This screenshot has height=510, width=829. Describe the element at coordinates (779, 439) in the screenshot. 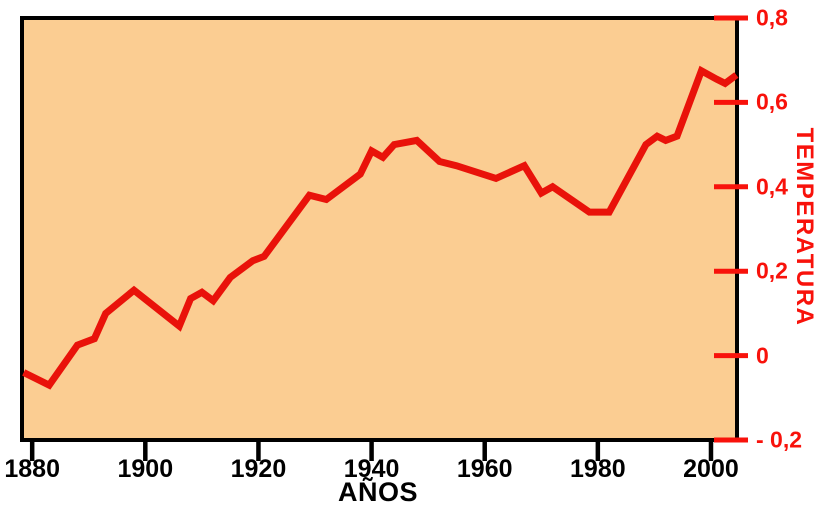

I see `y-tick-label: - 0,2` at that location.